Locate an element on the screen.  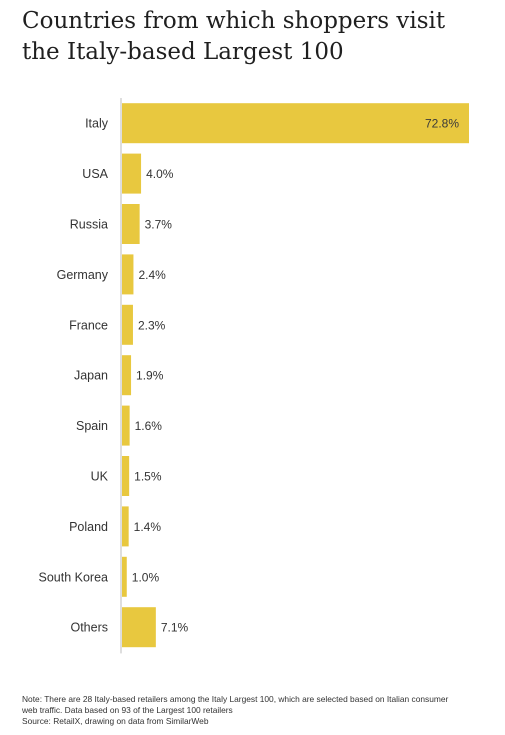
value-label-south-korea: 1.0% is located at coordinates (146, 577).